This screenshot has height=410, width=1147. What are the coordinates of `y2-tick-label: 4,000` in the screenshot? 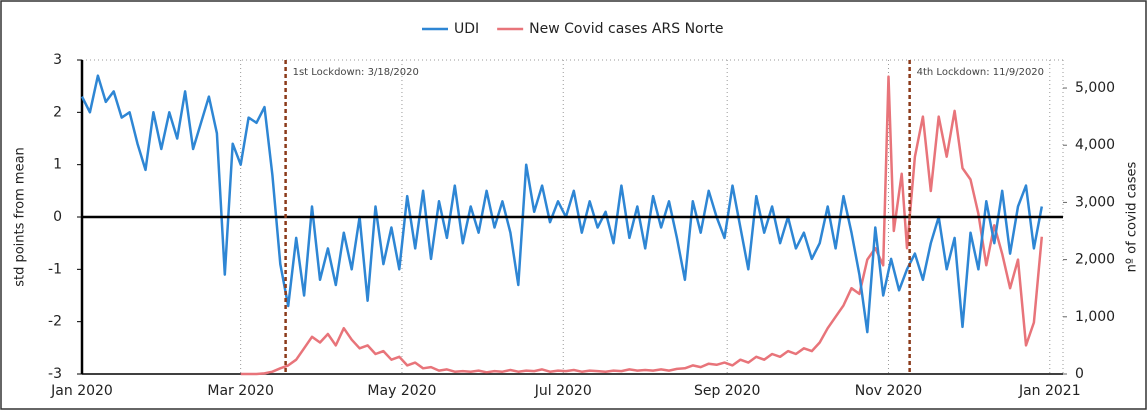 It's located at (1095, 145).